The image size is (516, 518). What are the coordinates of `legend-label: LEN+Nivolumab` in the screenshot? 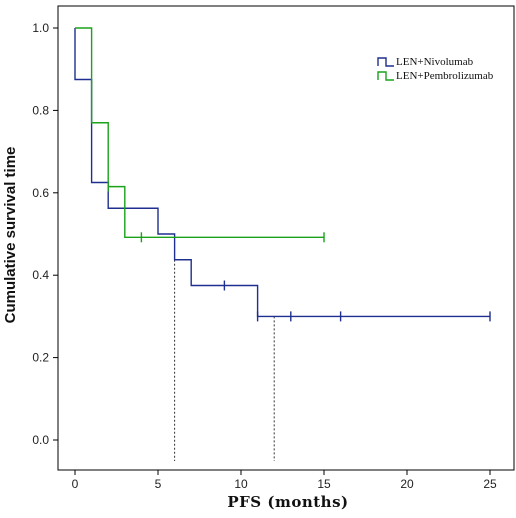 It's located at (435, 62).